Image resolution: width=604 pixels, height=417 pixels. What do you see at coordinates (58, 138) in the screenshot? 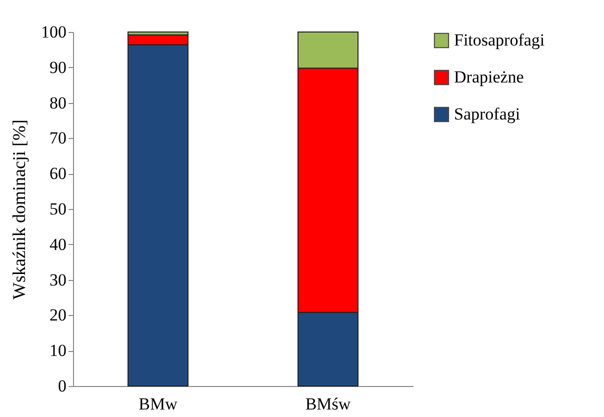
I see `y-tick-label: 70` at bounding box center [58, 138].